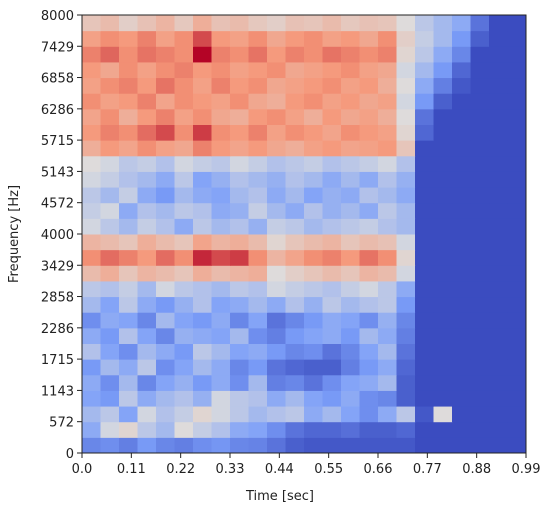 The height and width of the screenshot is (517, 550). I want to click on x-tick-label: 0.44, so click(279, 469).